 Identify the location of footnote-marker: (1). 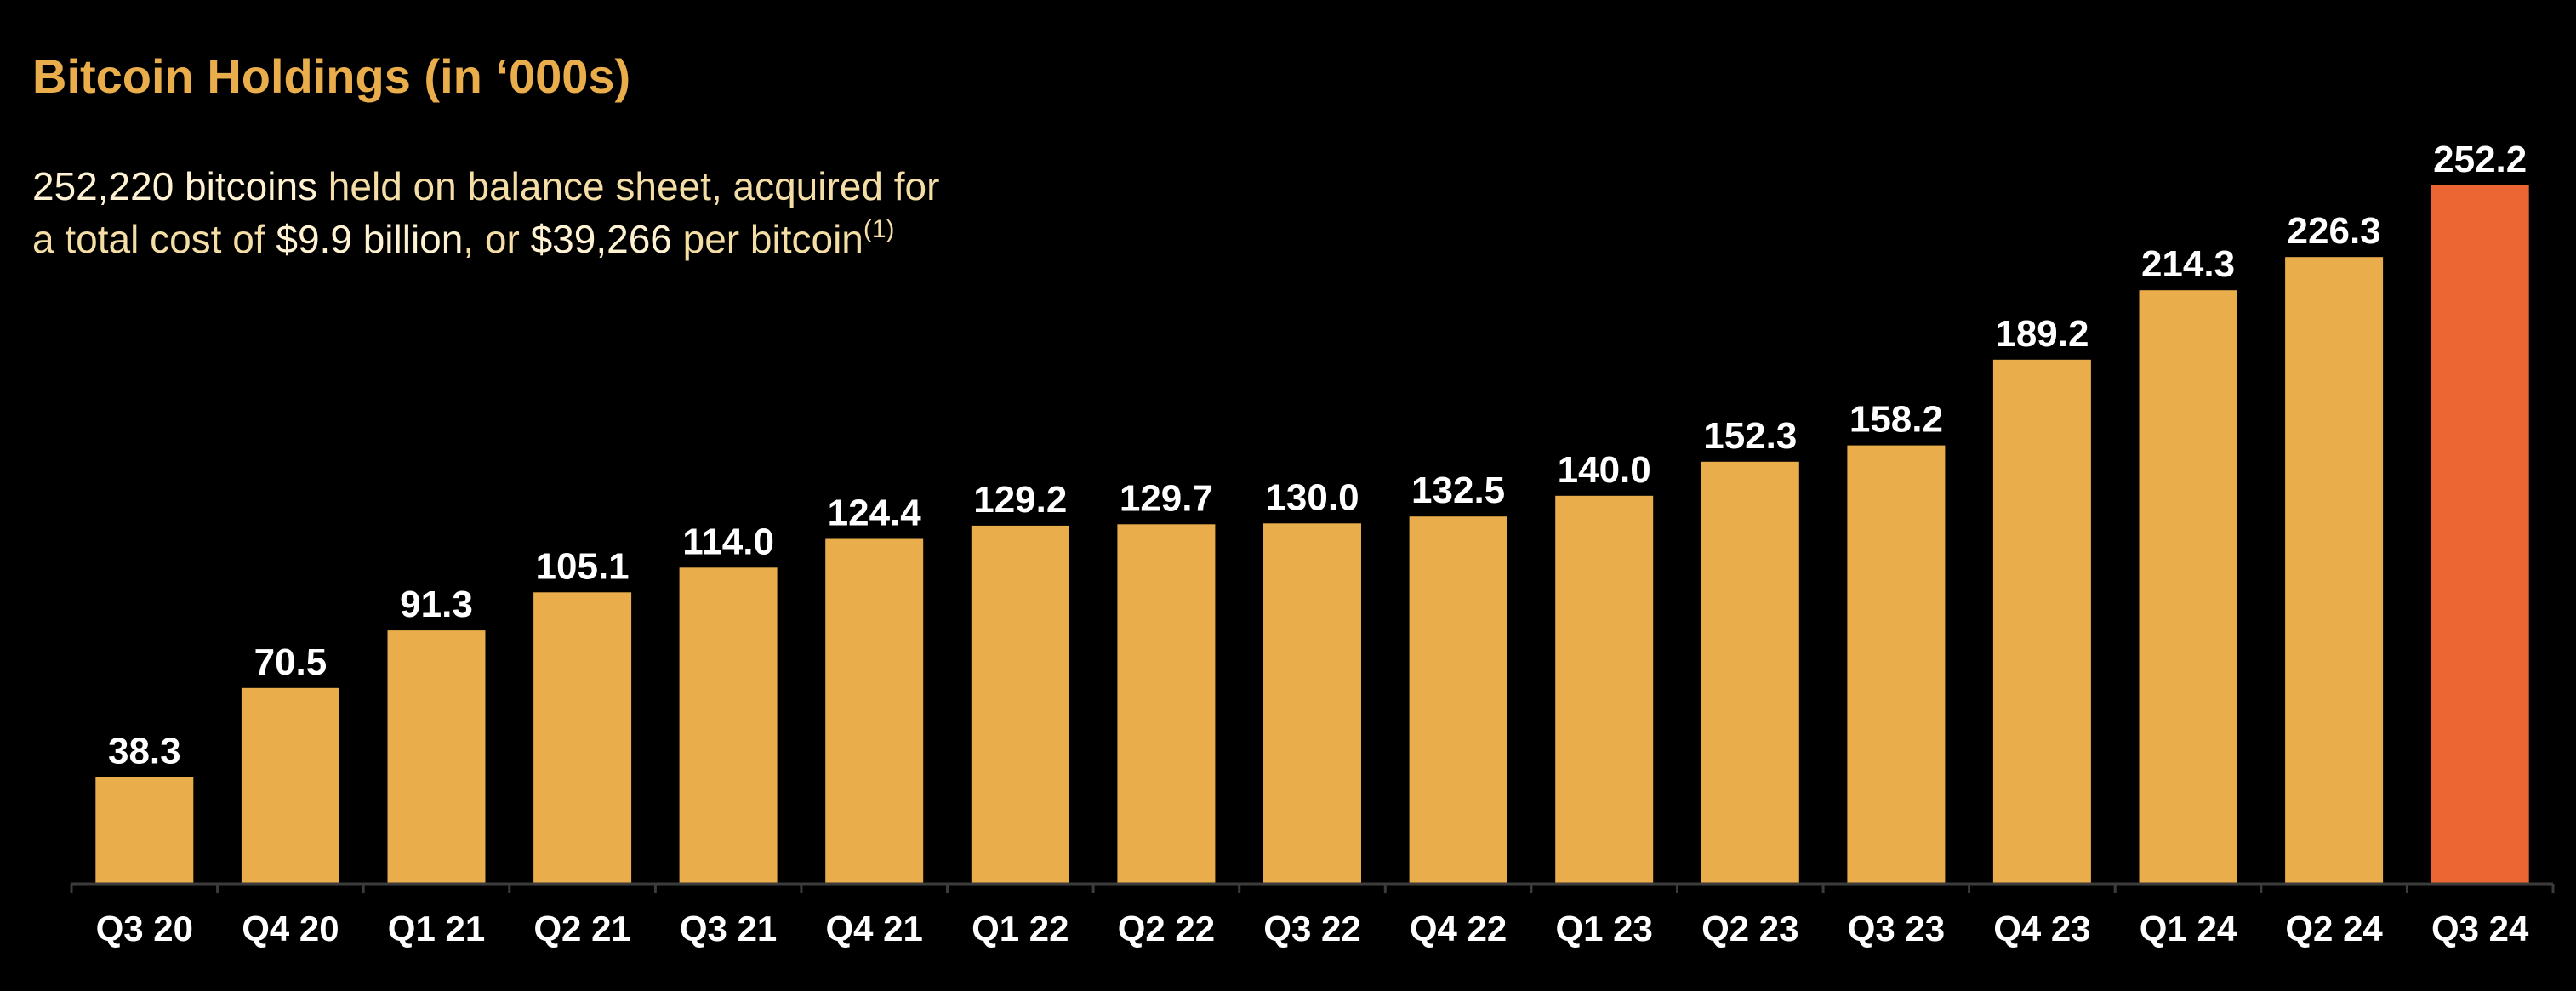
(879, 229).